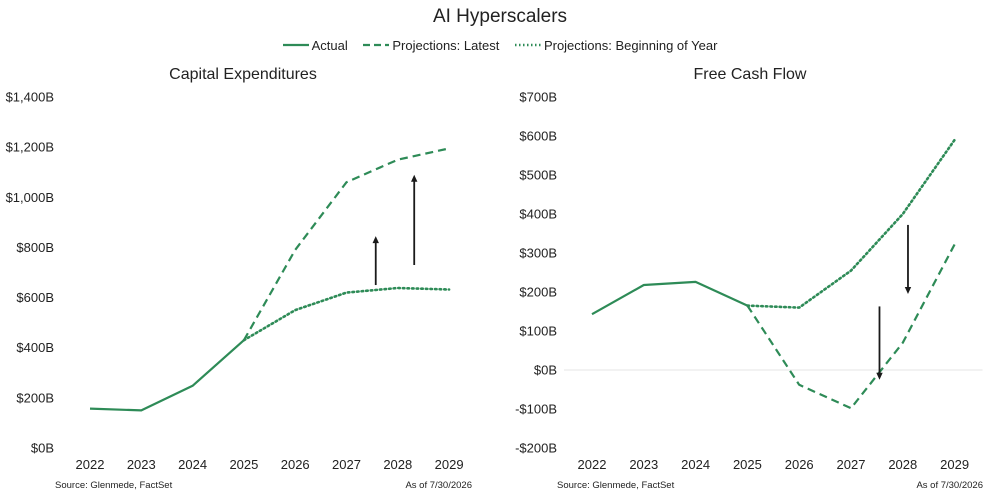 The height and width of the screenshot is (497, 1000). I want to click on y-tick-label: $500B, so click(538, 175).